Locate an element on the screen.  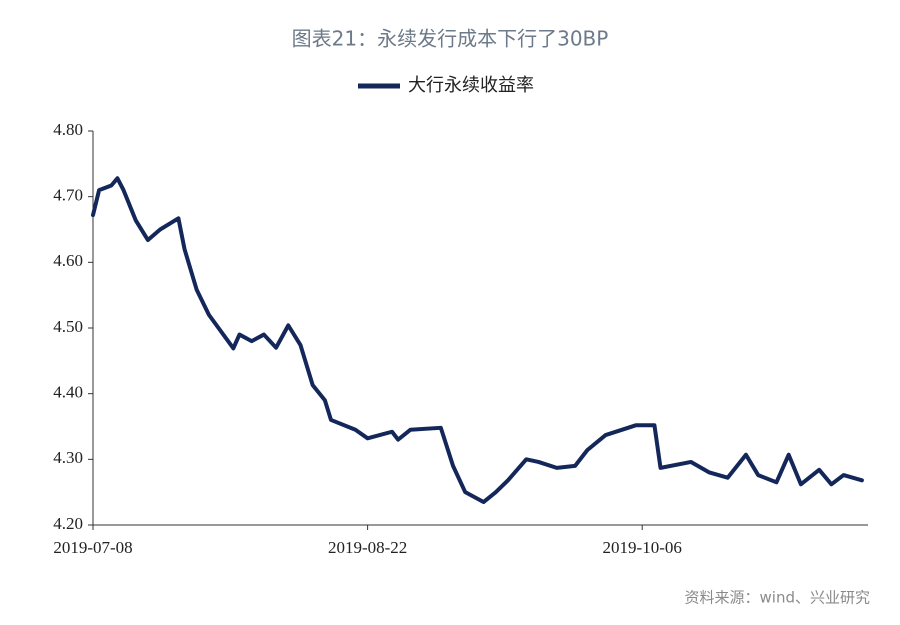
x-tick-label: 2019-07-08 is located at coordinates (92, 547).